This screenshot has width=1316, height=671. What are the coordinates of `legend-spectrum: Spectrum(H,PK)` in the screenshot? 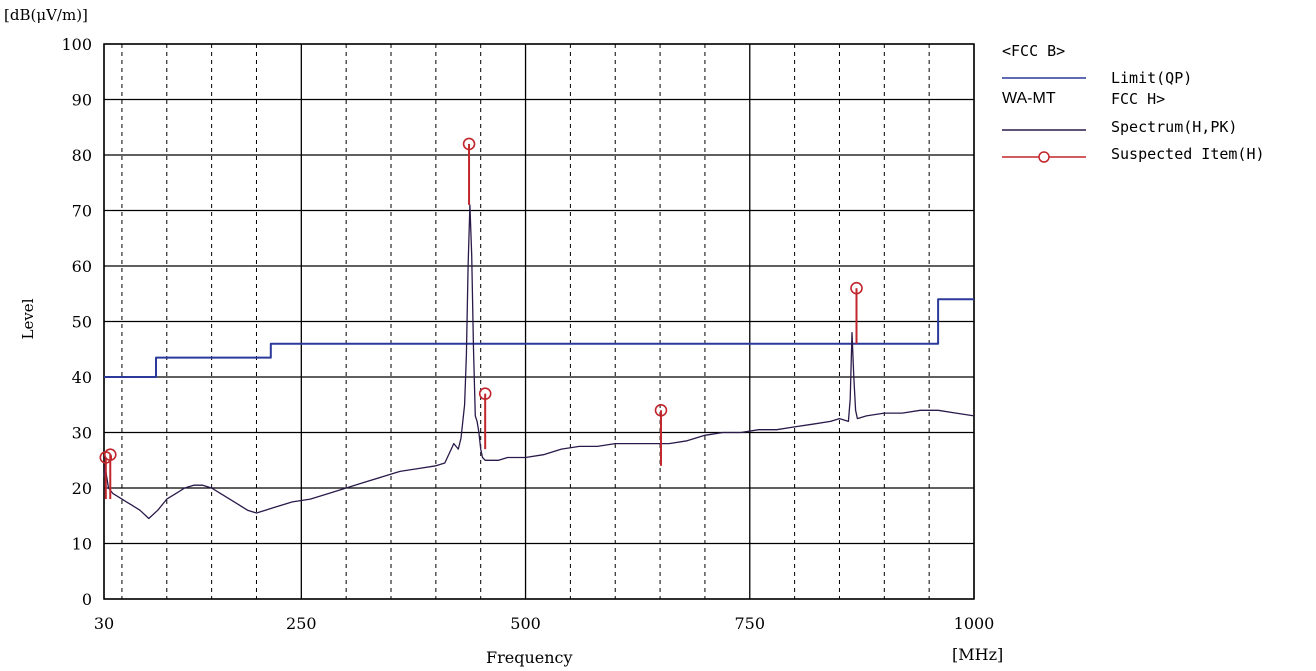 It's located at (1174, 127).